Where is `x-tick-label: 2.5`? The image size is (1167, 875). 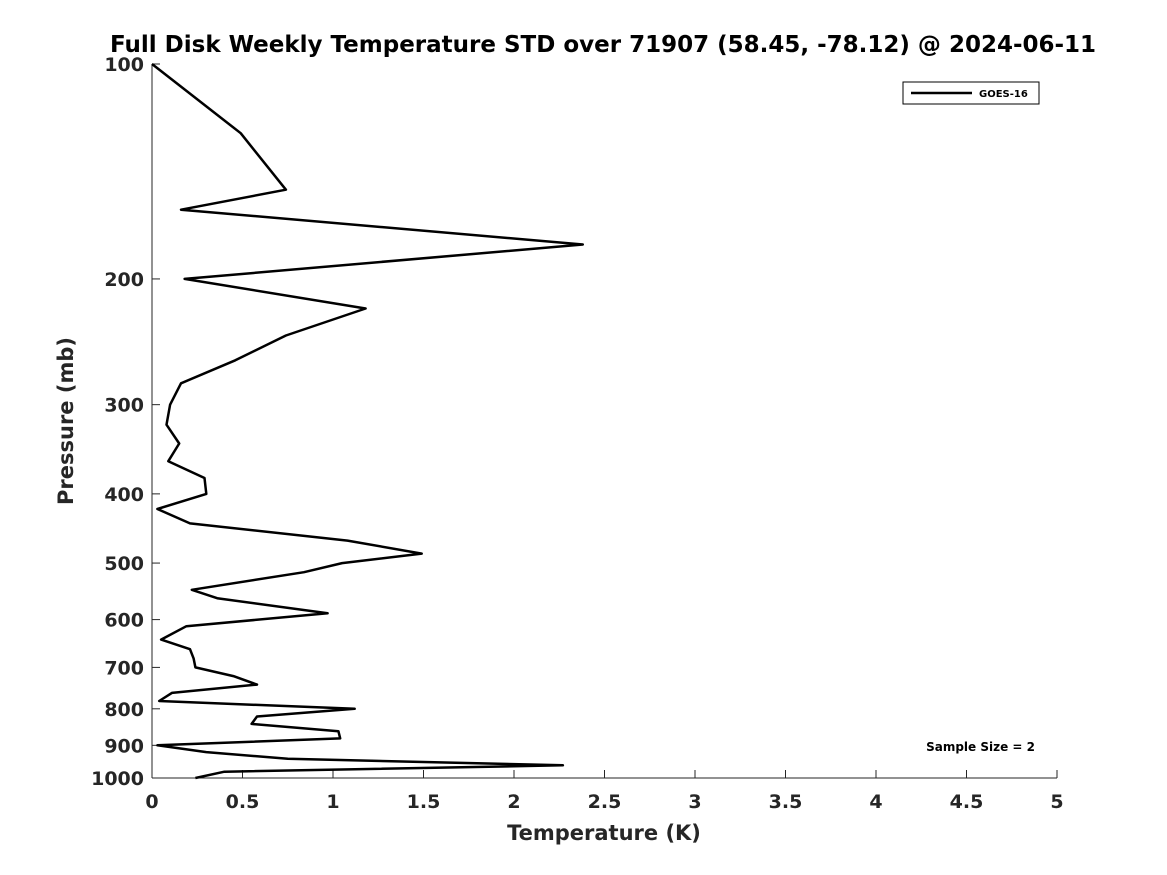 x-tick-label: 2.5 is located at coordinates (605, 802).